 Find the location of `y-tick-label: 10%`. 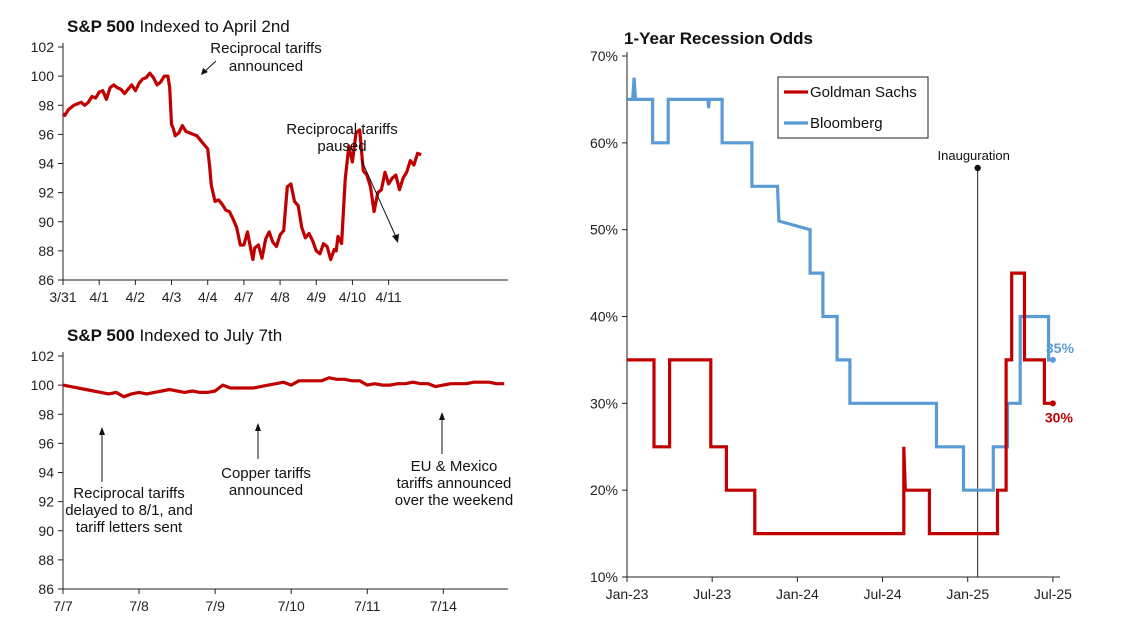

y-tick-label: 10% is located at coordinates (604, 577).